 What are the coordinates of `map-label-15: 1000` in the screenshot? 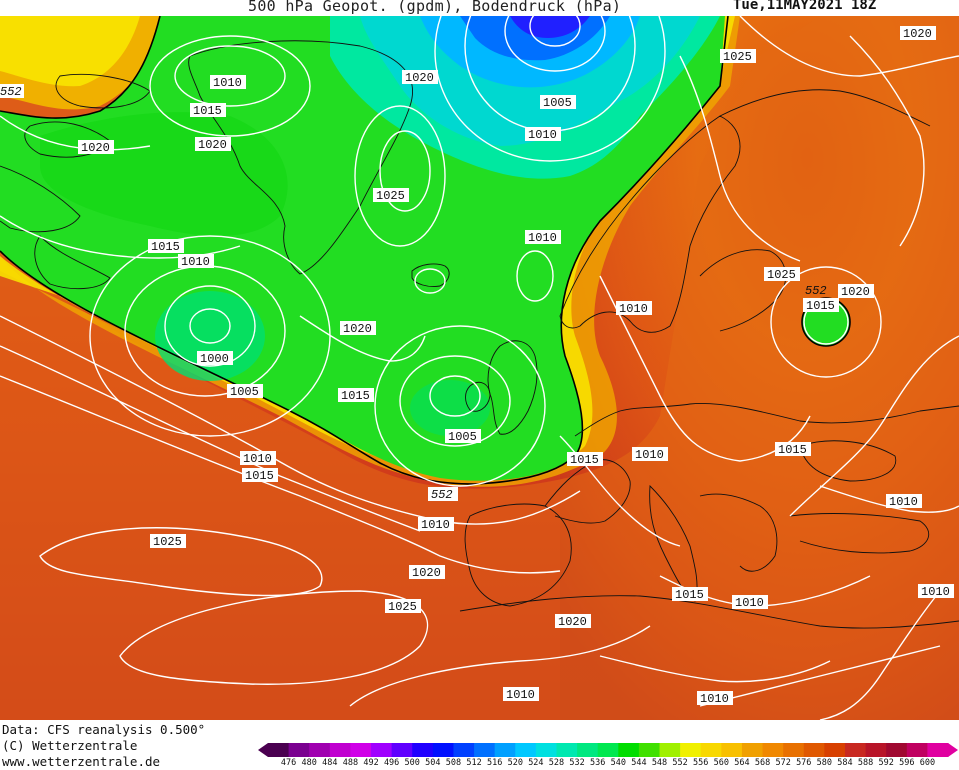 It's located at (214, 359).